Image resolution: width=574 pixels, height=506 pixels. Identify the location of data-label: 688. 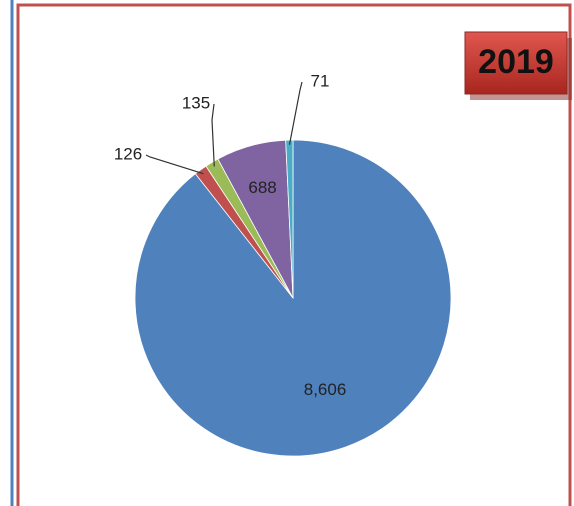
(262, 187).